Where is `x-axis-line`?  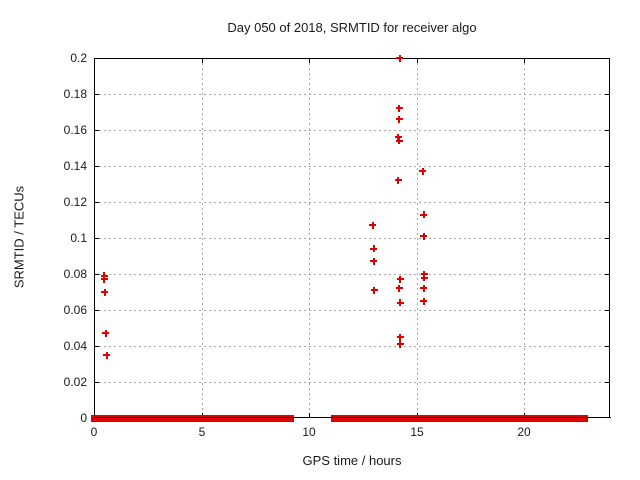 x-axis-line is located at coordinates (352, 417).